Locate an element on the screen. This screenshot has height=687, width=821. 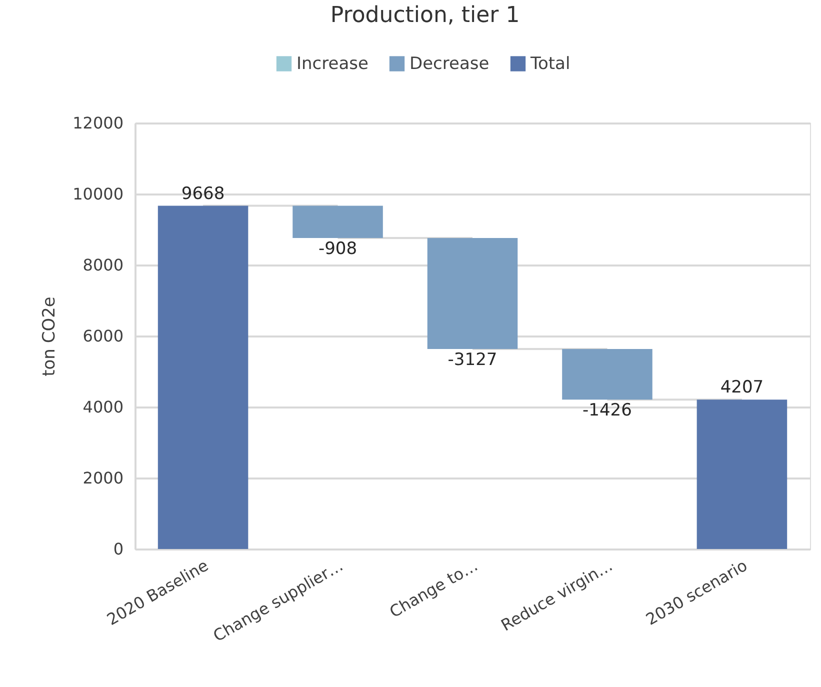
legend-label: Total is located at coordinates (550, 64).